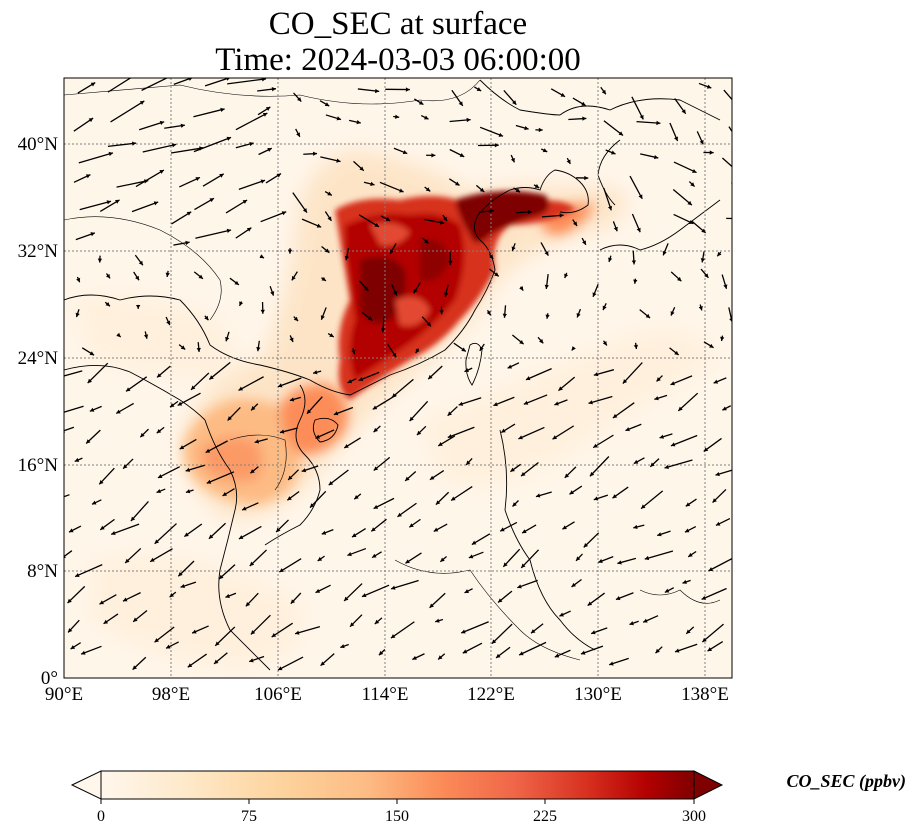 The width and height of the screenshot is (916, 836). What do you see at coordinates (598, 694) in the screenshot?
I see `x-tick-label: 130°E` at bounding box center [598, 694].